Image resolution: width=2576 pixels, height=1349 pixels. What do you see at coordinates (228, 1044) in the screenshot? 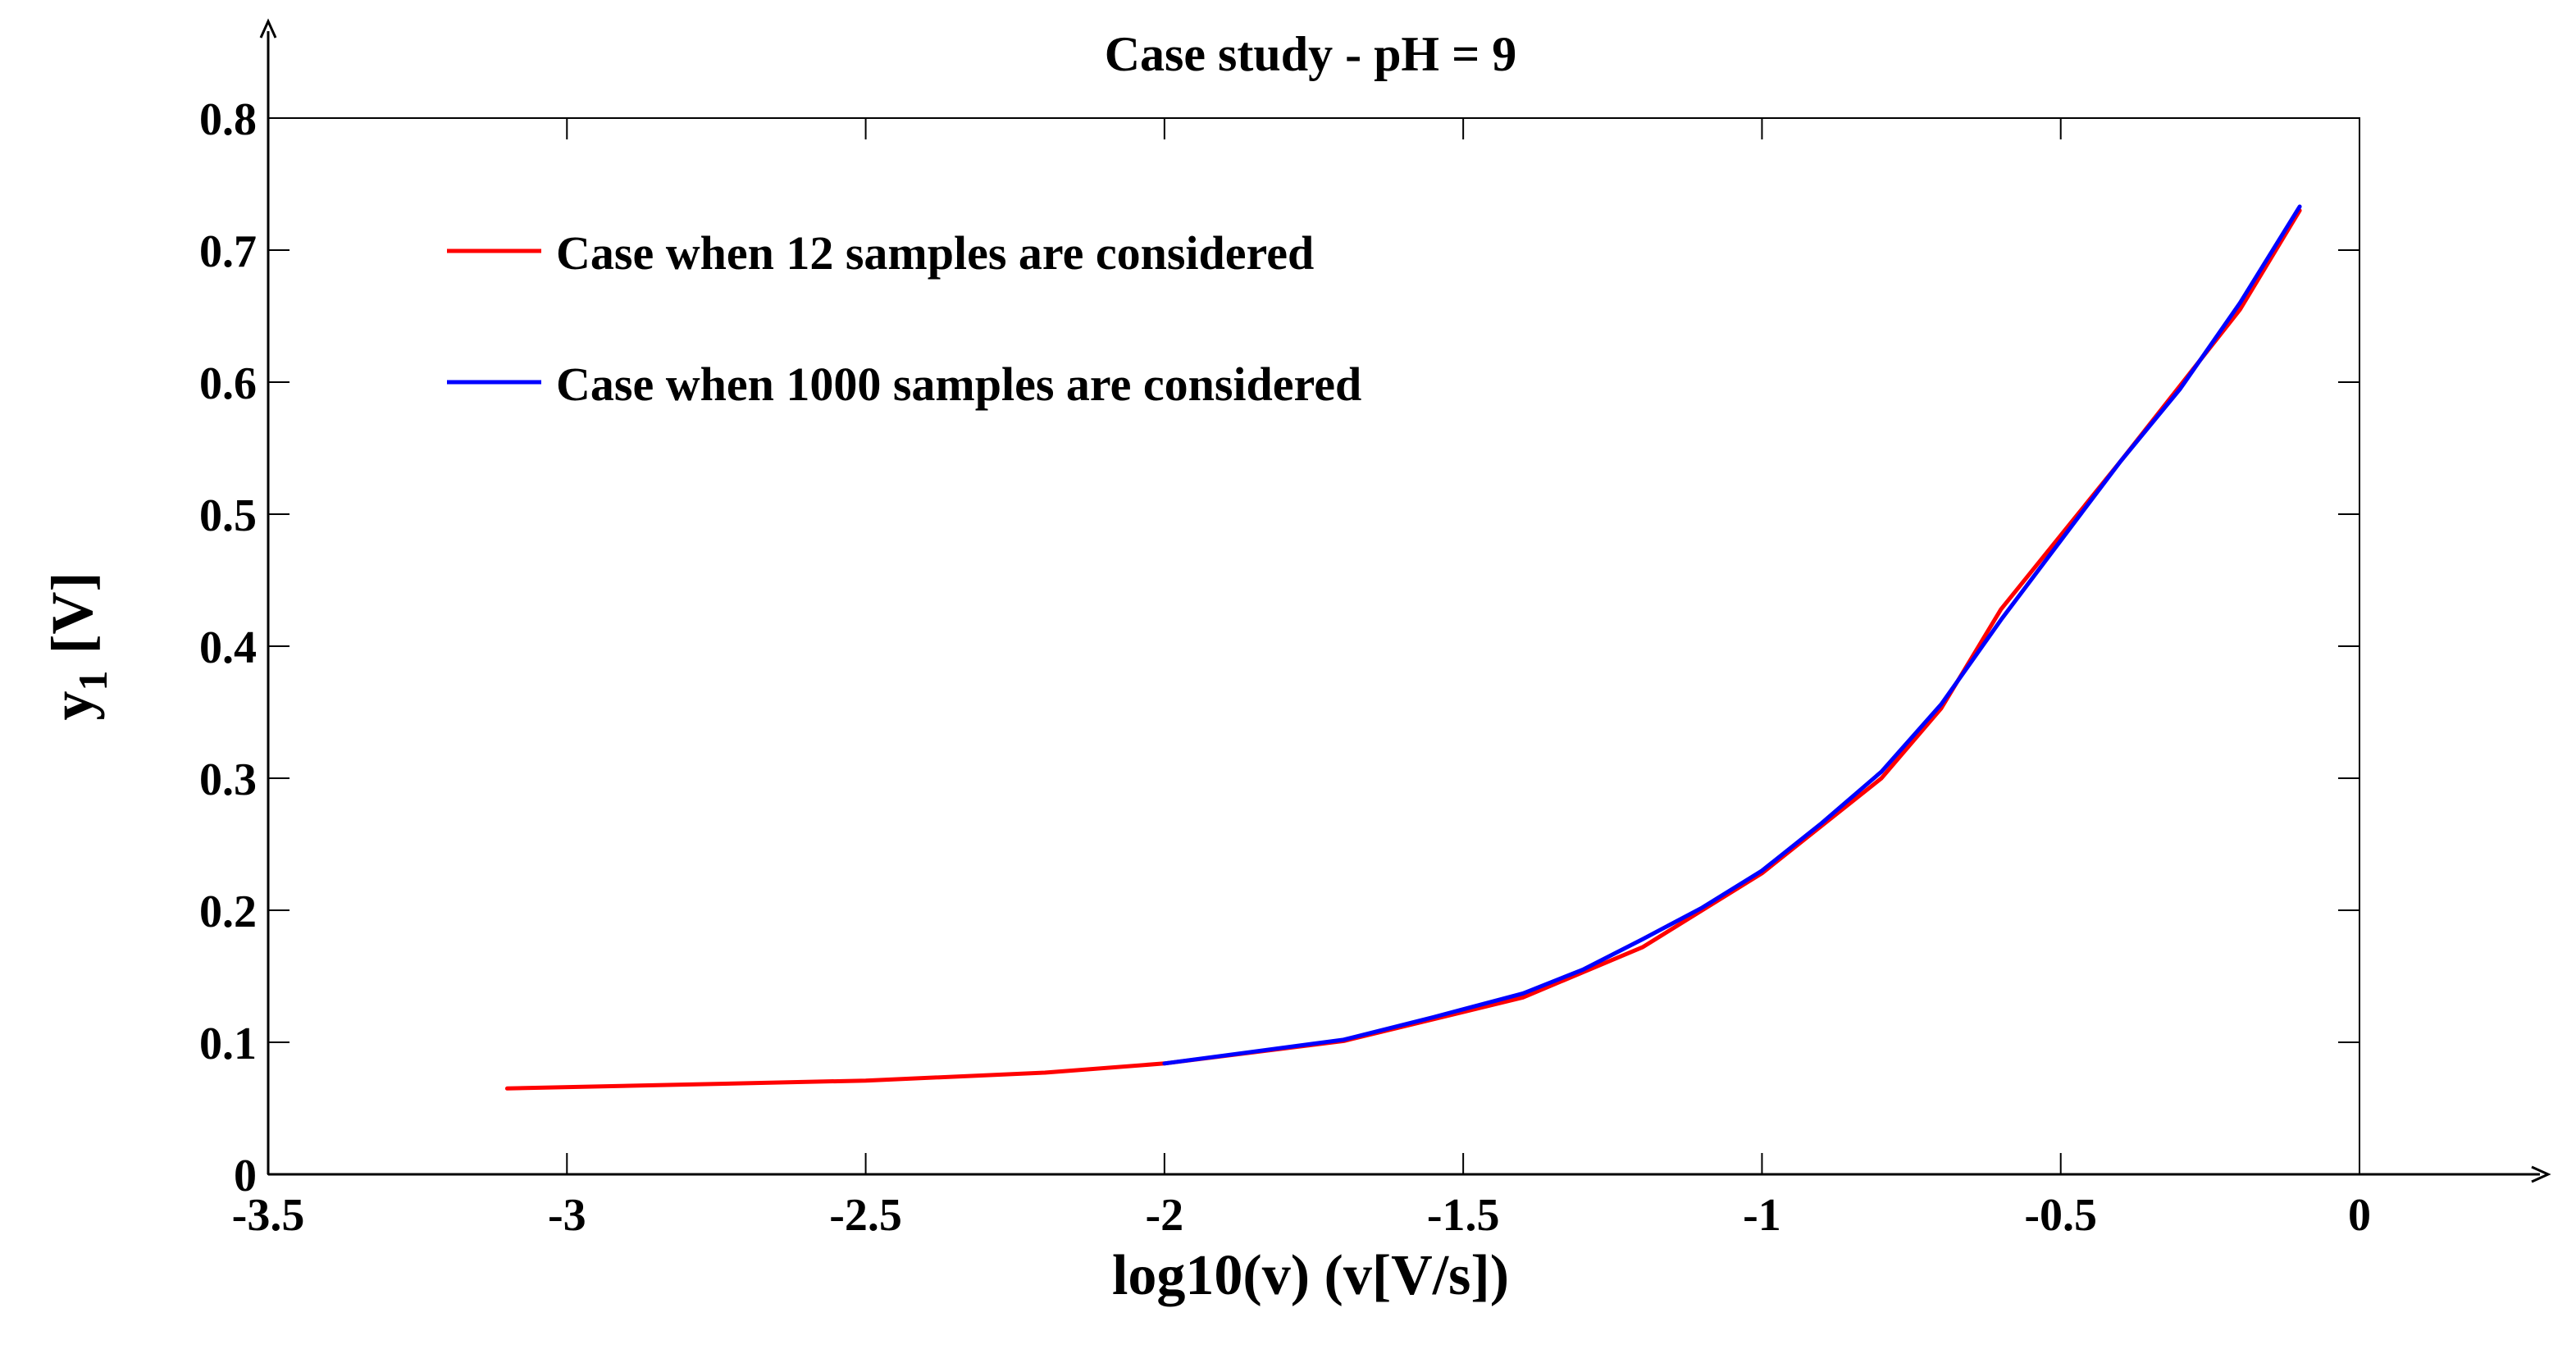
I see `y-tick-label: 0.1` at bounding box center [228, 1044].